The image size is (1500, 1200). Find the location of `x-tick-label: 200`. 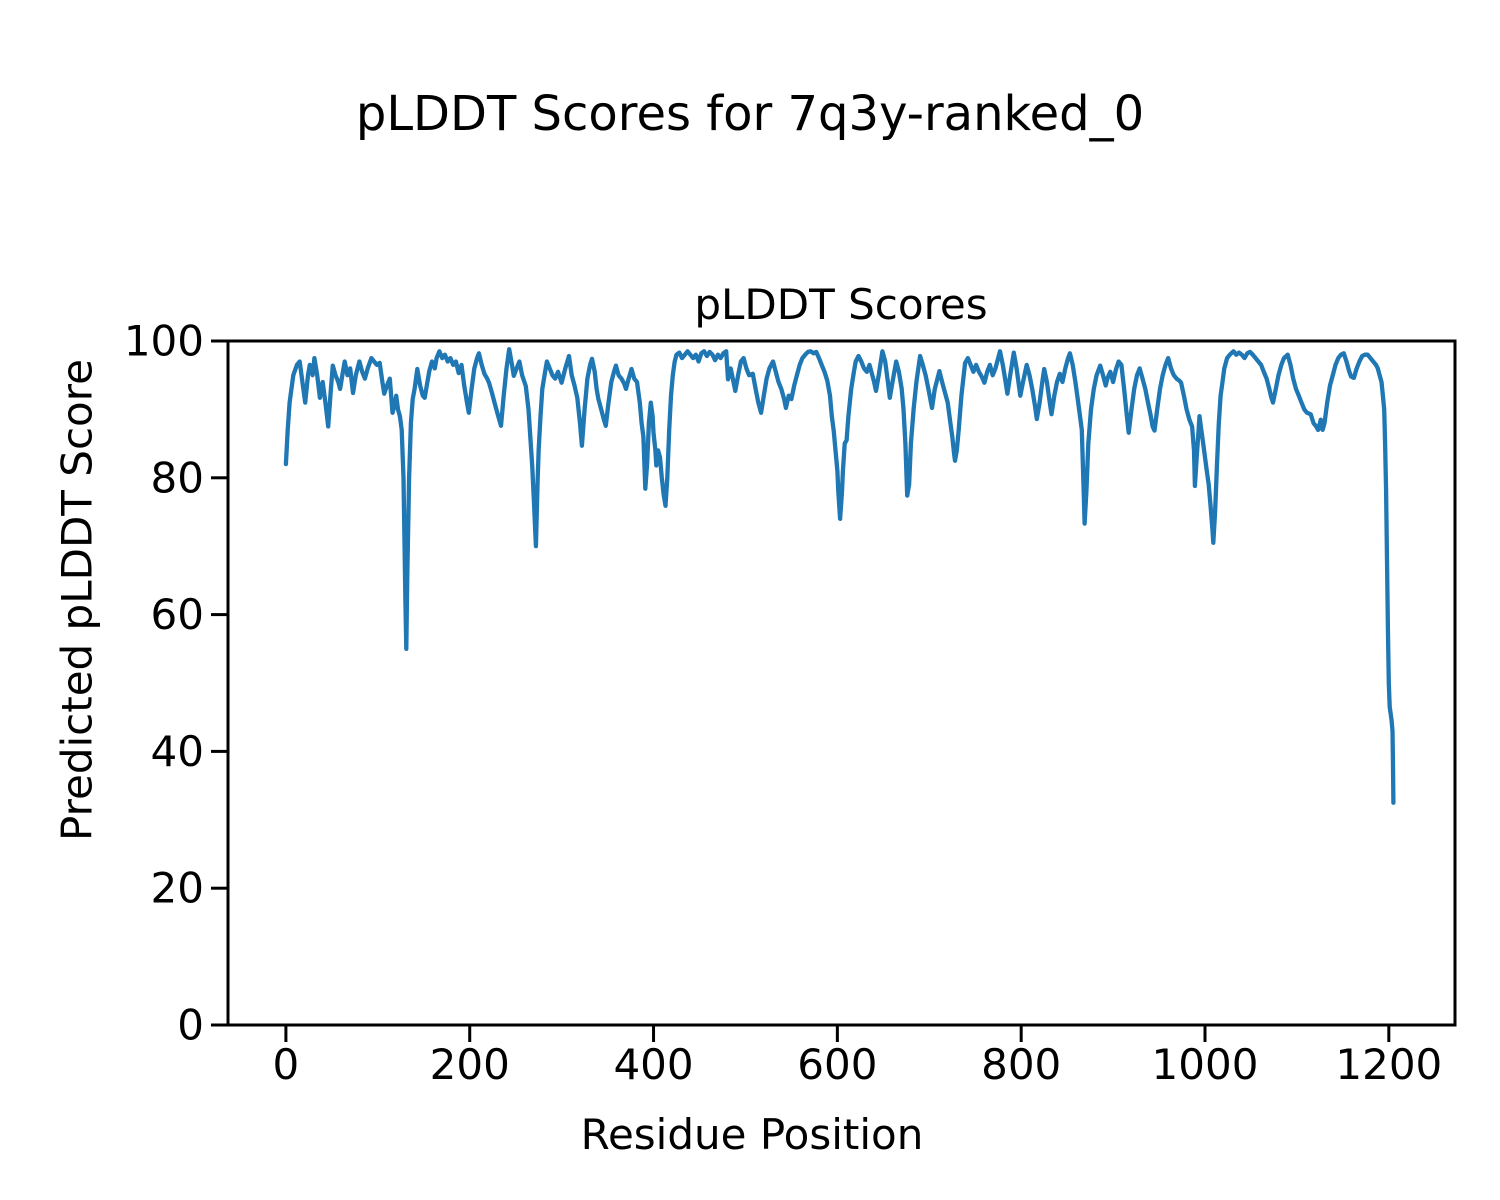

x-tick-label: 200 is located at coordinates (470, 1064).